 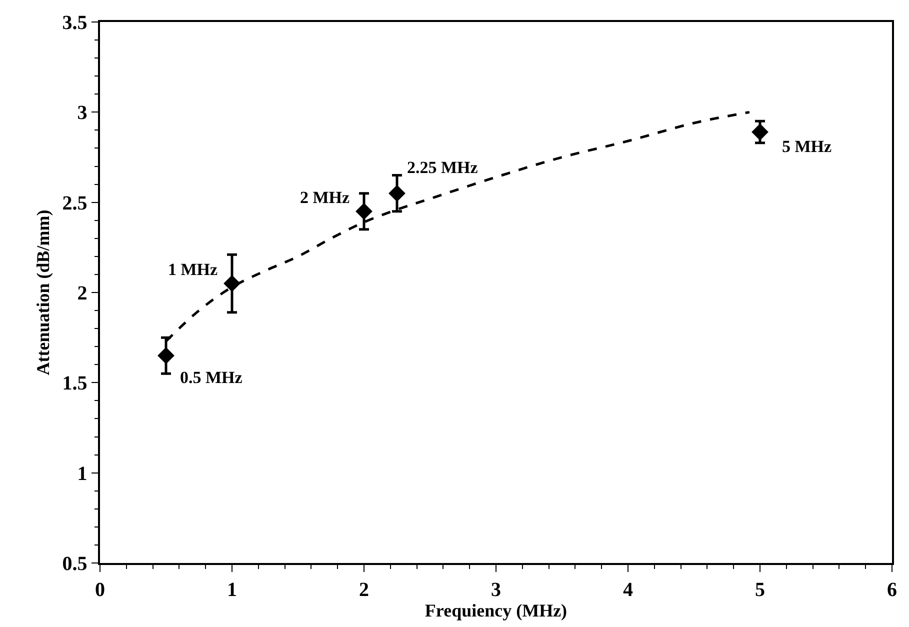 What do you see at coordinates (211, 377) in the screenshot?
I see `annotation: 0.5 MHz` at bounding box center [211, 377].